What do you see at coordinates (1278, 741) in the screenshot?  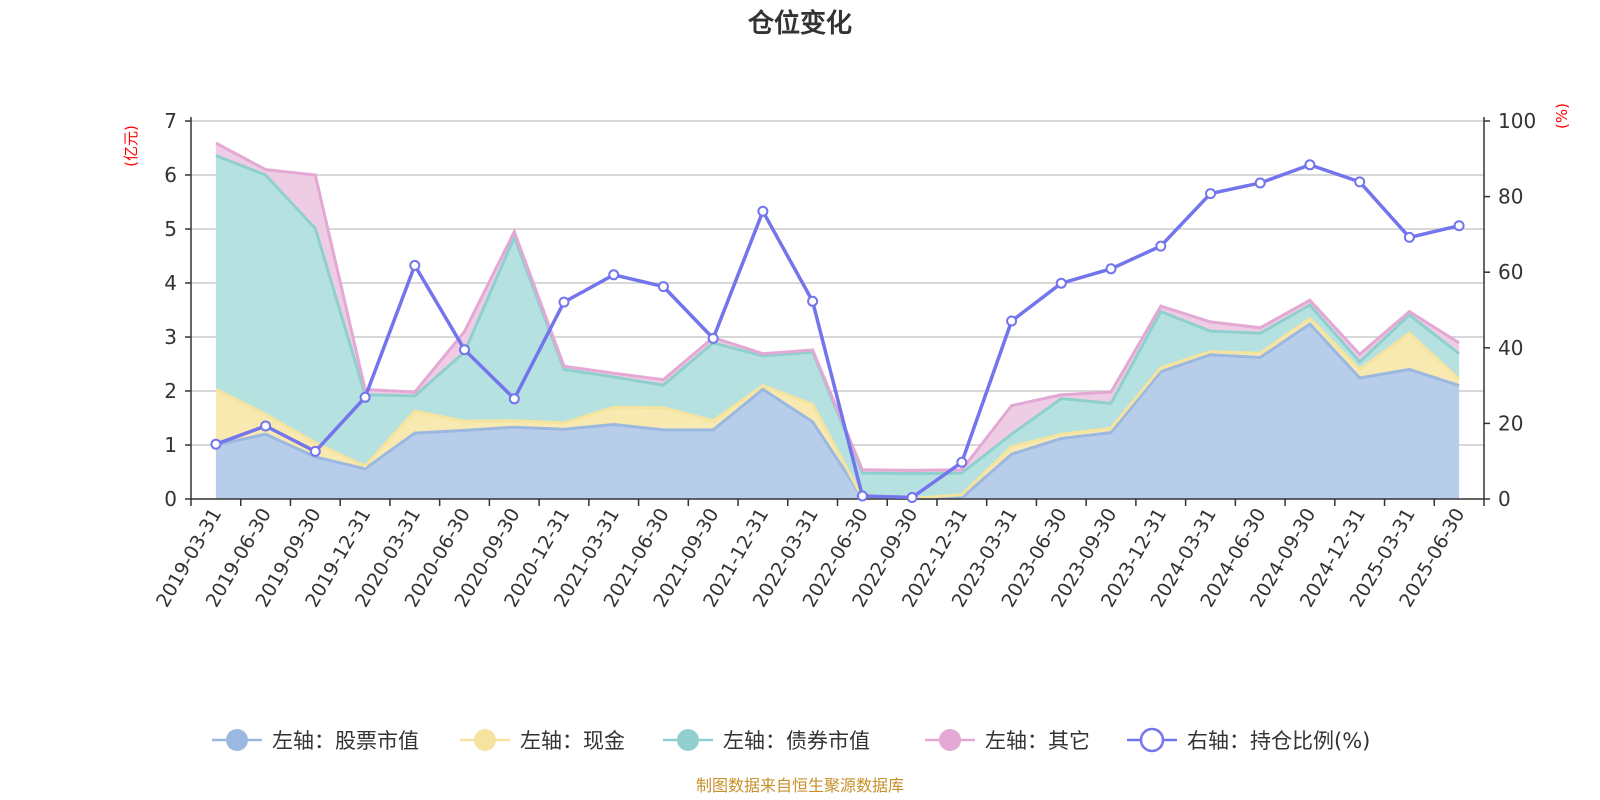 I see `legend-label: 右轴：持仓比例(%)` at bounding box center [1278, 741].